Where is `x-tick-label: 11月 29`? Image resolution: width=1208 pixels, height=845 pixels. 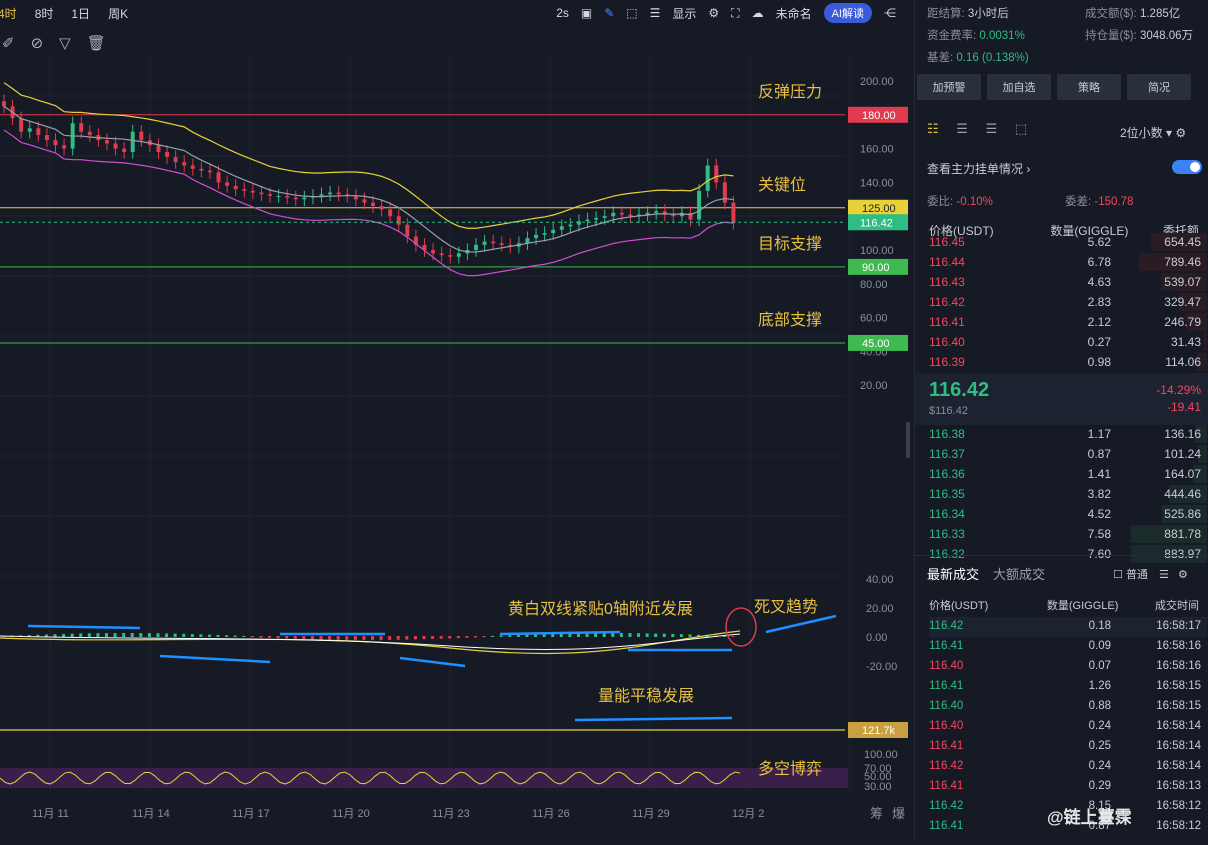 x-tick-label: 11月 29 is located at coordinates (651, 814).